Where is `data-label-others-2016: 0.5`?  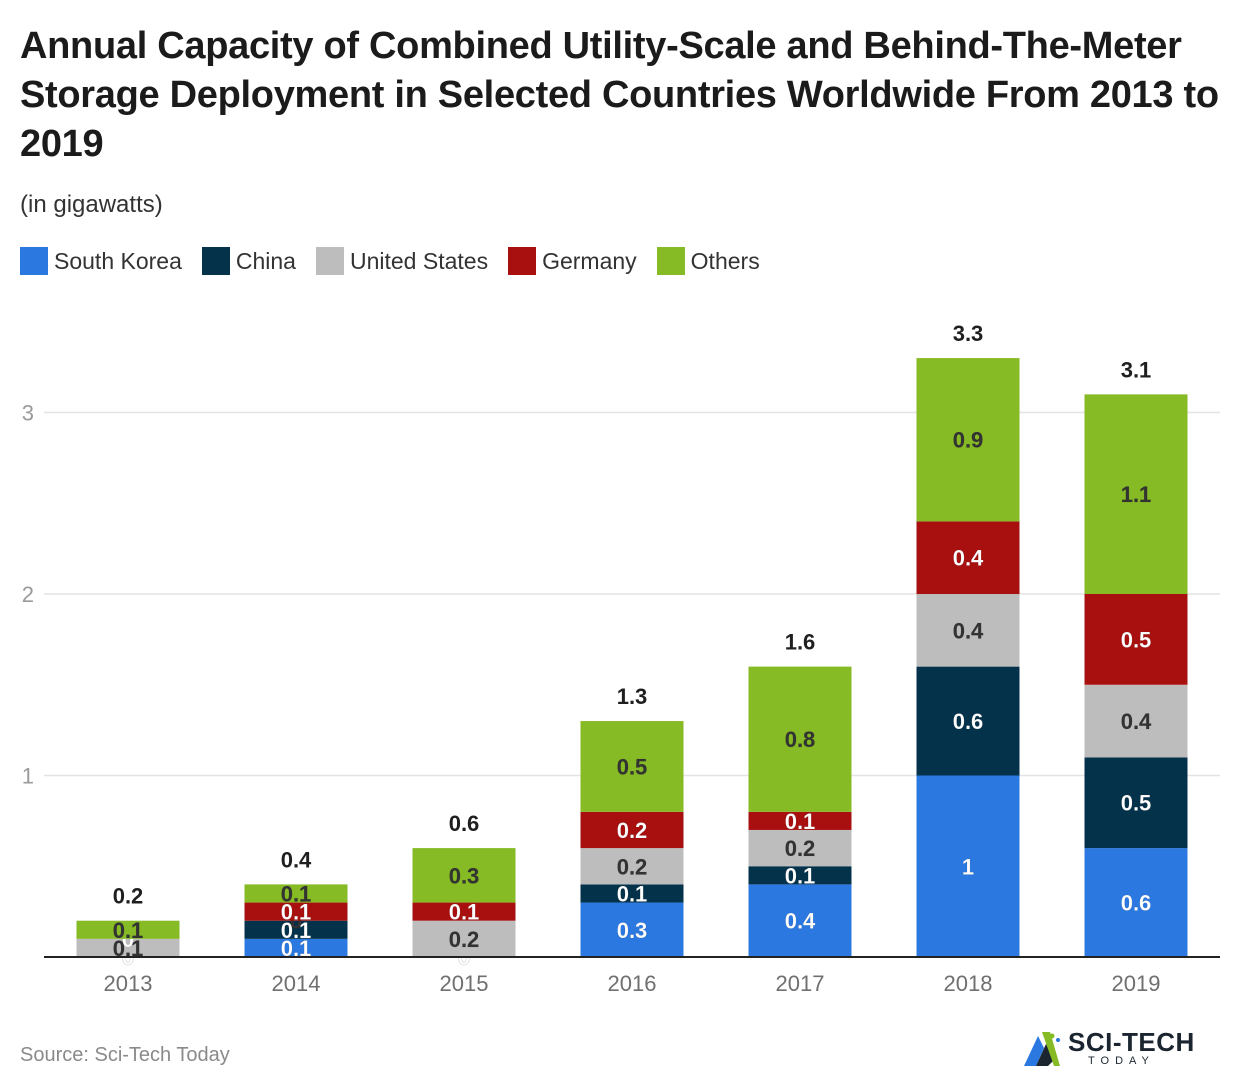
data-label-others-2016: 0.5 is located at coordinates (632, 766).